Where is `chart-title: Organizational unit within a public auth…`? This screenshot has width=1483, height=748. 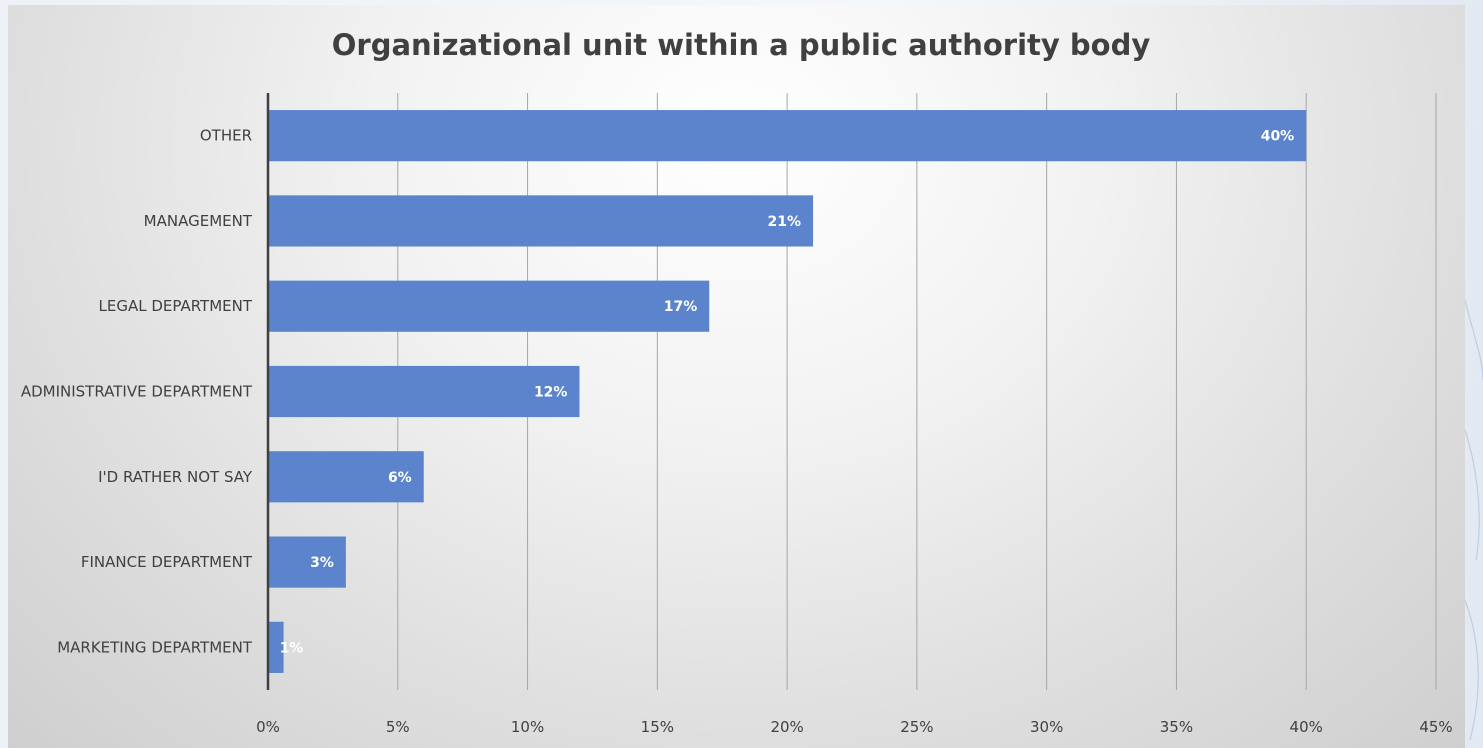
chart-title: Organizational unit within a public auth… is located at coordinates (741, 45).